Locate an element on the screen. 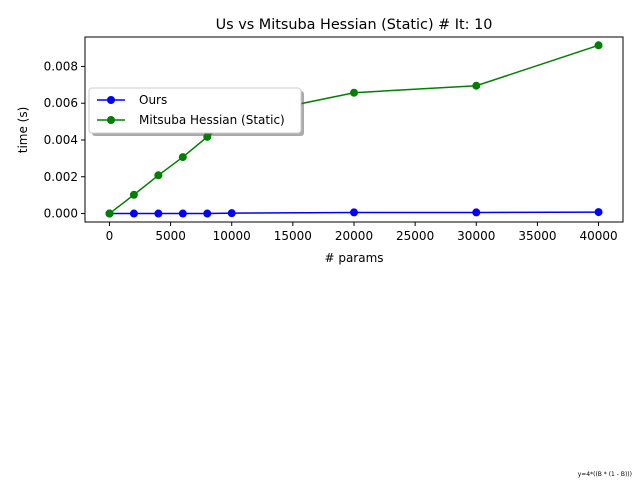  x-tick-label: 10000 is located at coordinates (232, 236).